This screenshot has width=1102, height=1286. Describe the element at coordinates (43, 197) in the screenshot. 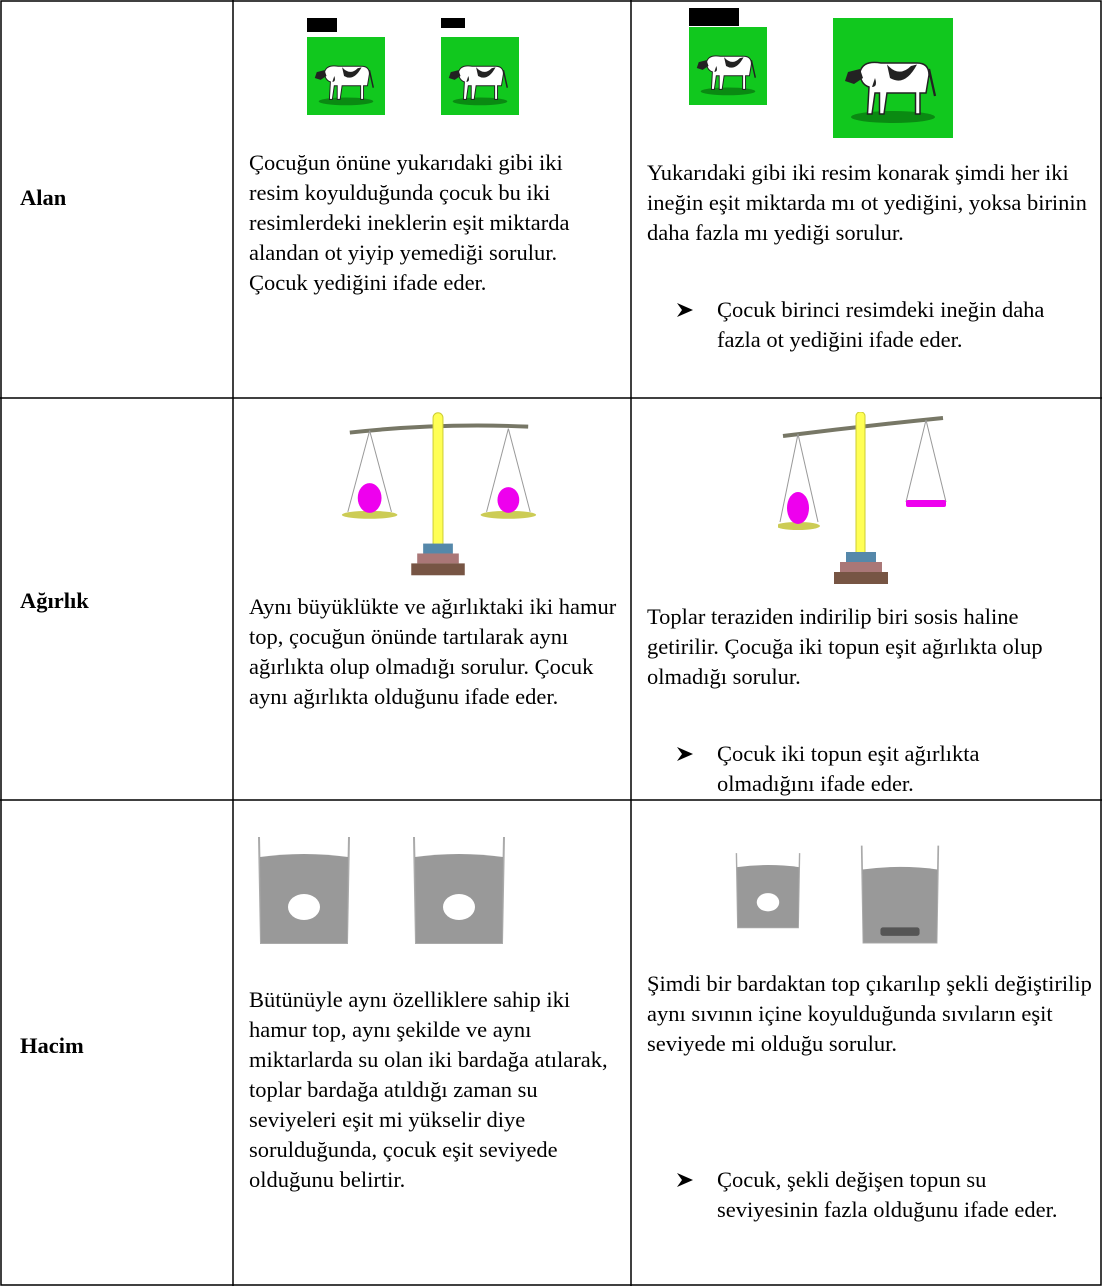

I see `row-label: Alan` at that location.